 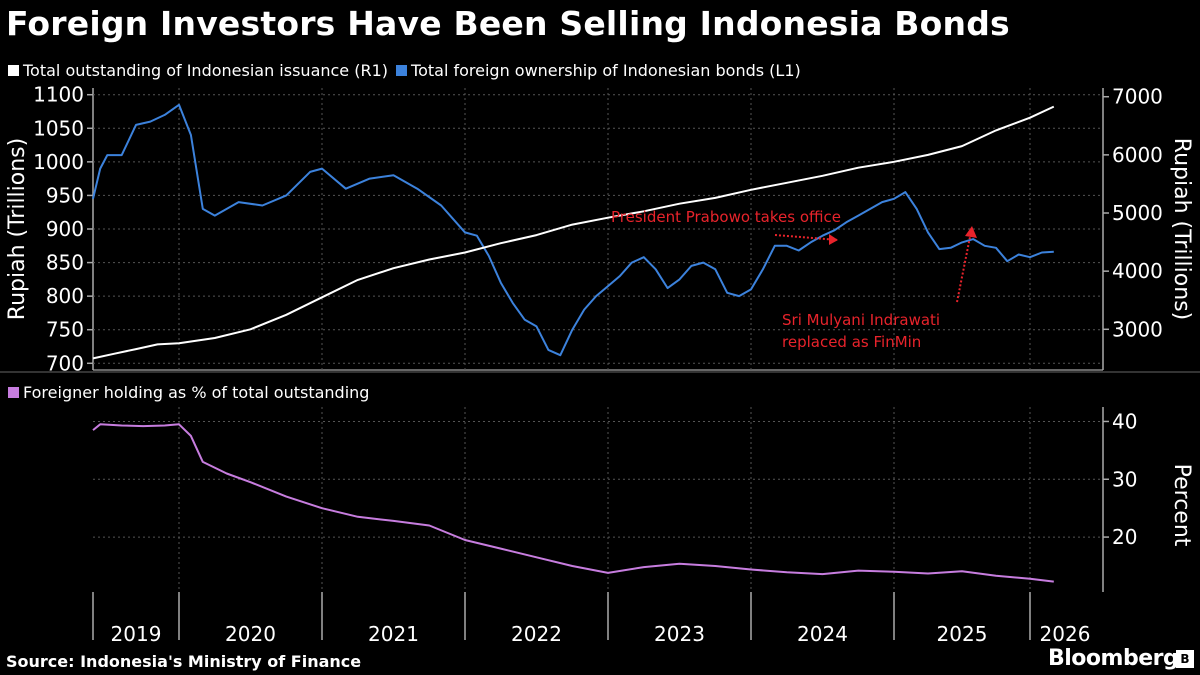 What do you see at coordinates (806, 237) in the screenshot?
I see `annotation-arrow-prabowo` at bounding box center [806, 237].